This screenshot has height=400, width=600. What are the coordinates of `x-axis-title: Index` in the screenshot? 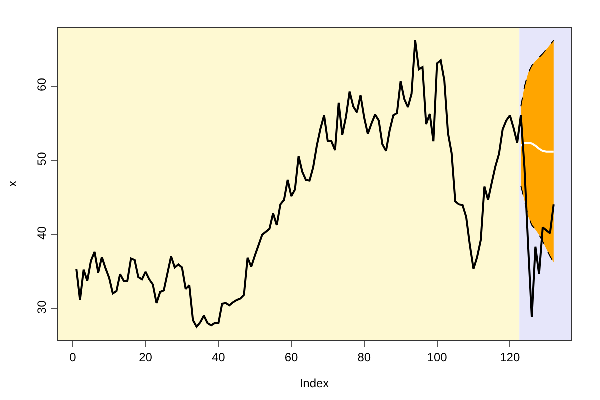 It's located at (315, 383).